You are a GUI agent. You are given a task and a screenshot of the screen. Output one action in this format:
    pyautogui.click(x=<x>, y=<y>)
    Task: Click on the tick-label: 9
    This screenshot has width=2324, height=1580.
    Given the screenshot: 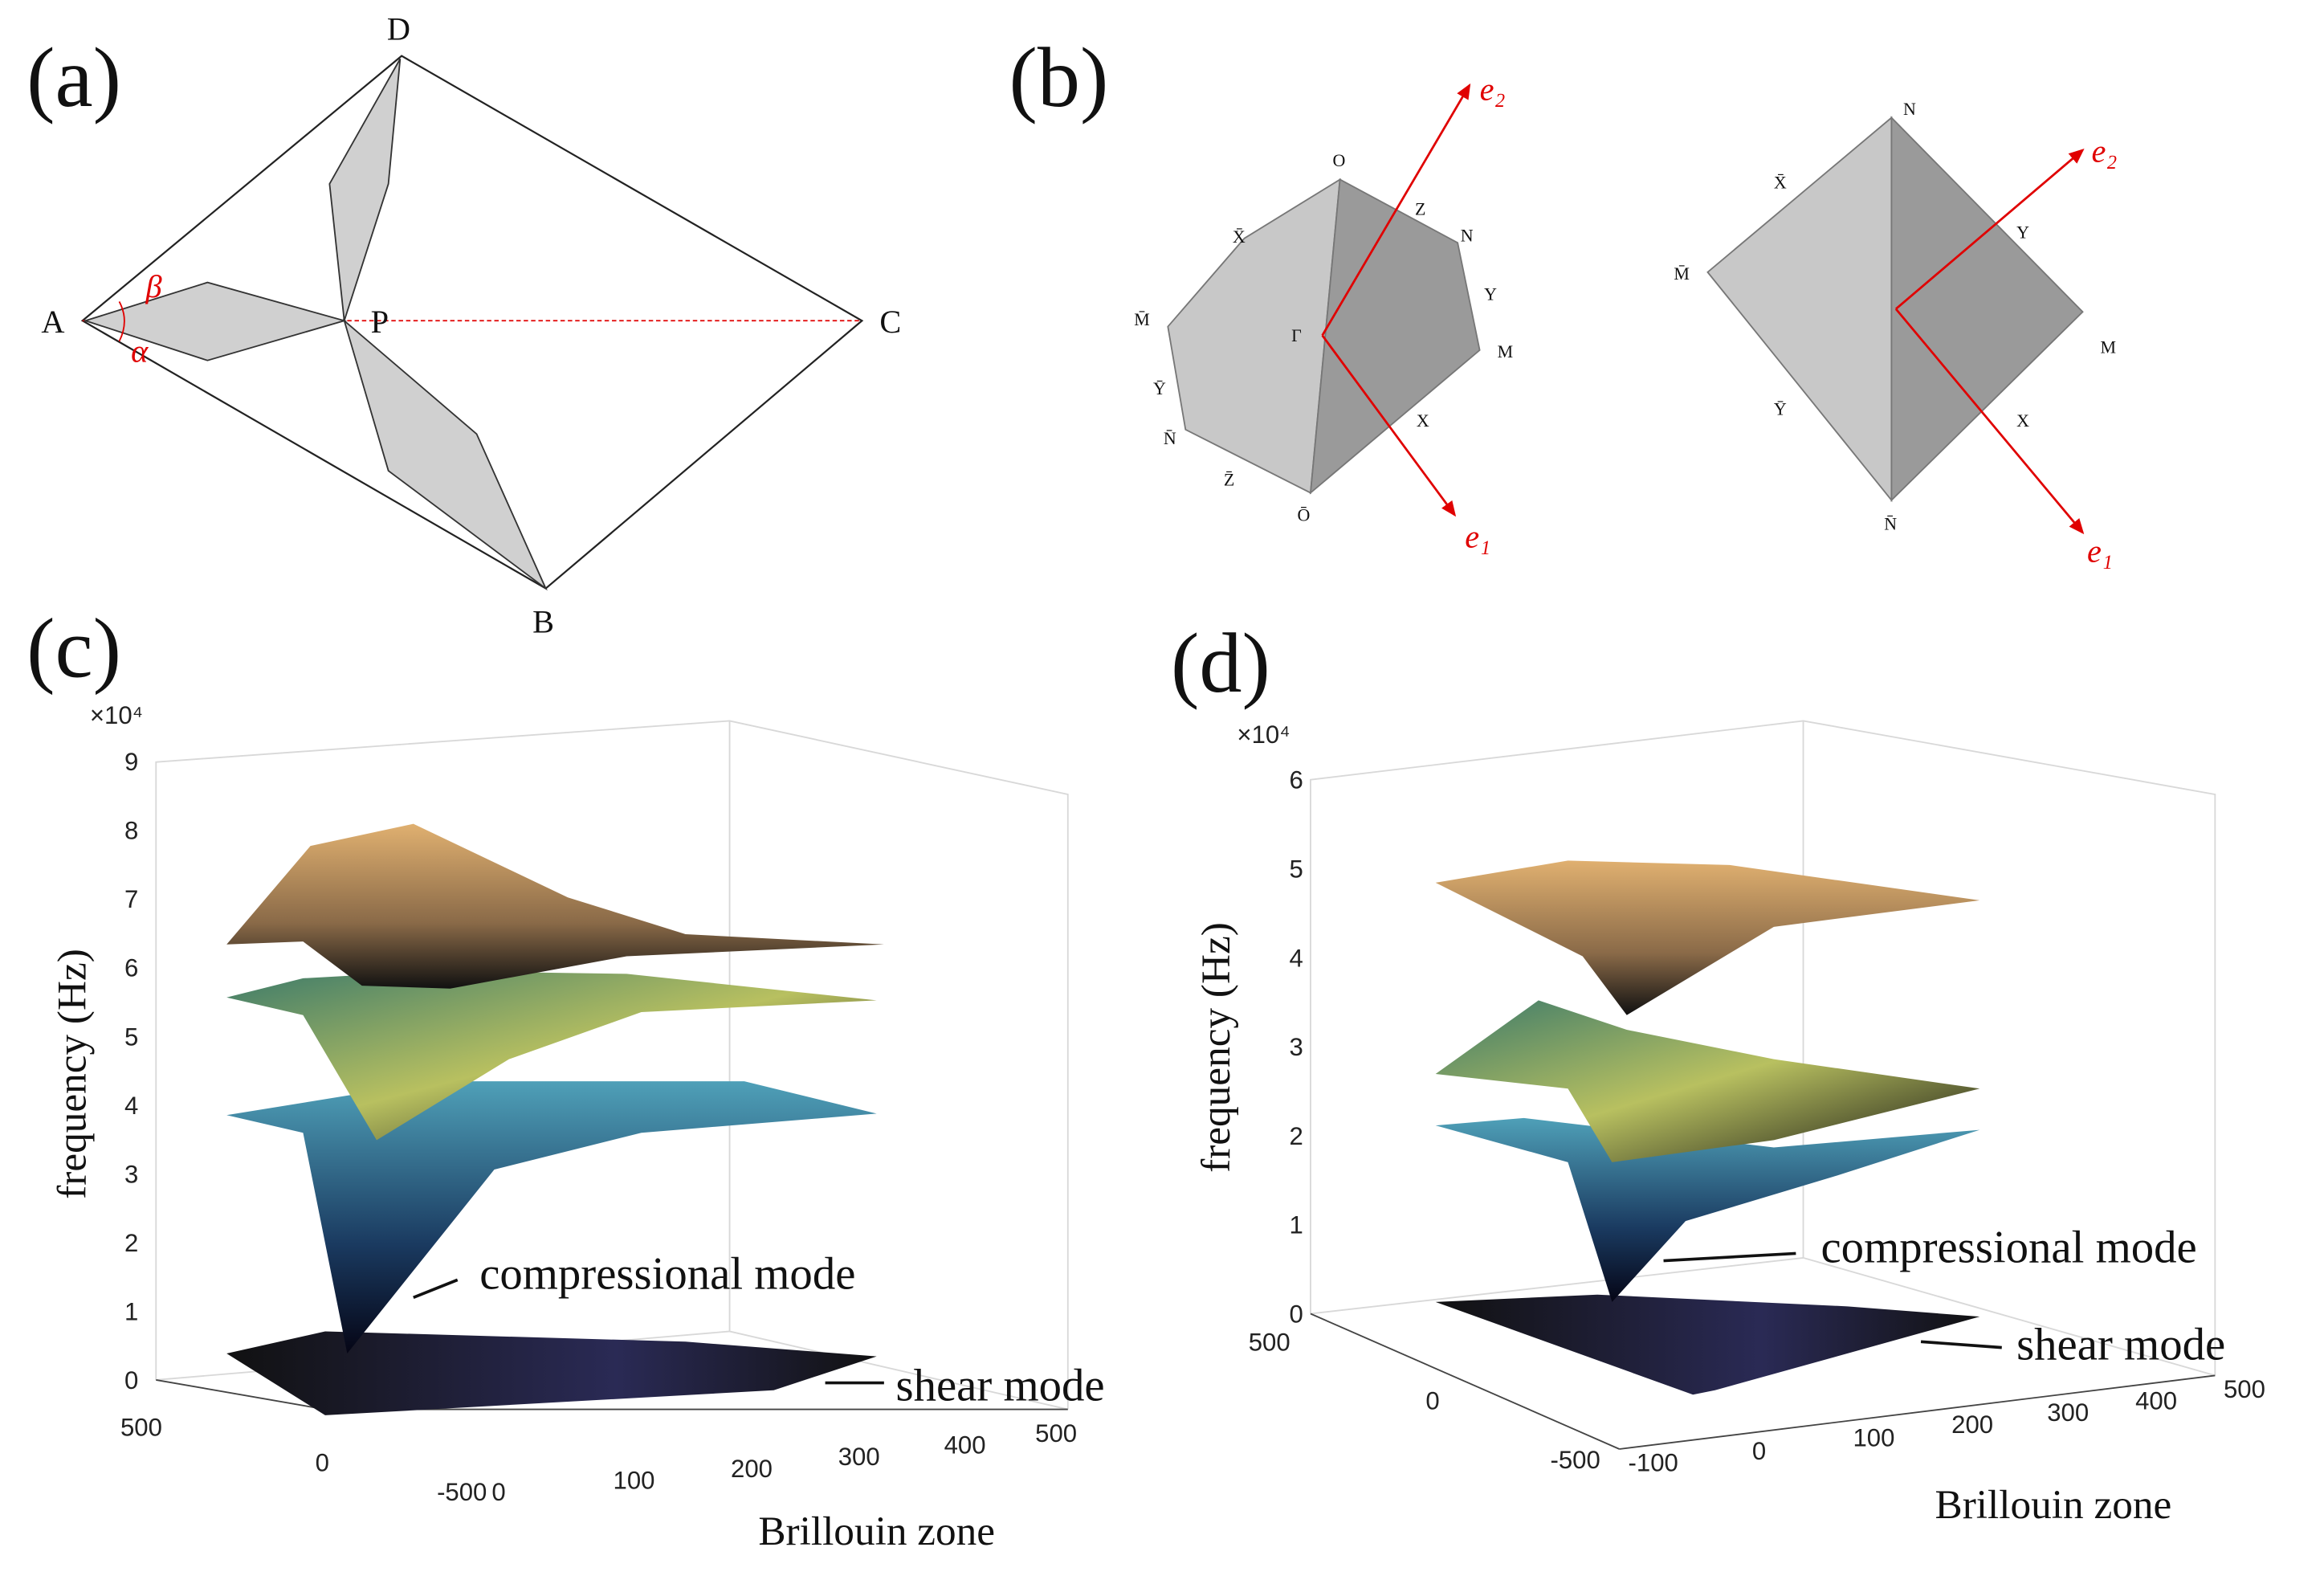 What is the action you would take?
    pyautogui.click(x=131, y=762)
    